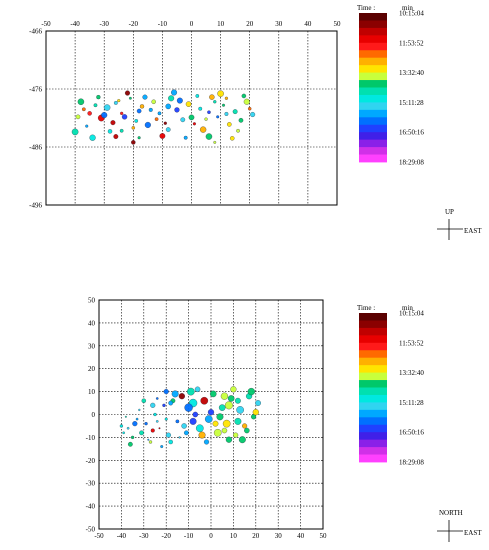  What do you see at coordinates (449, 212) in the screenshot?
I see `compass-up-label: UP` at bounding box center [449, 212].